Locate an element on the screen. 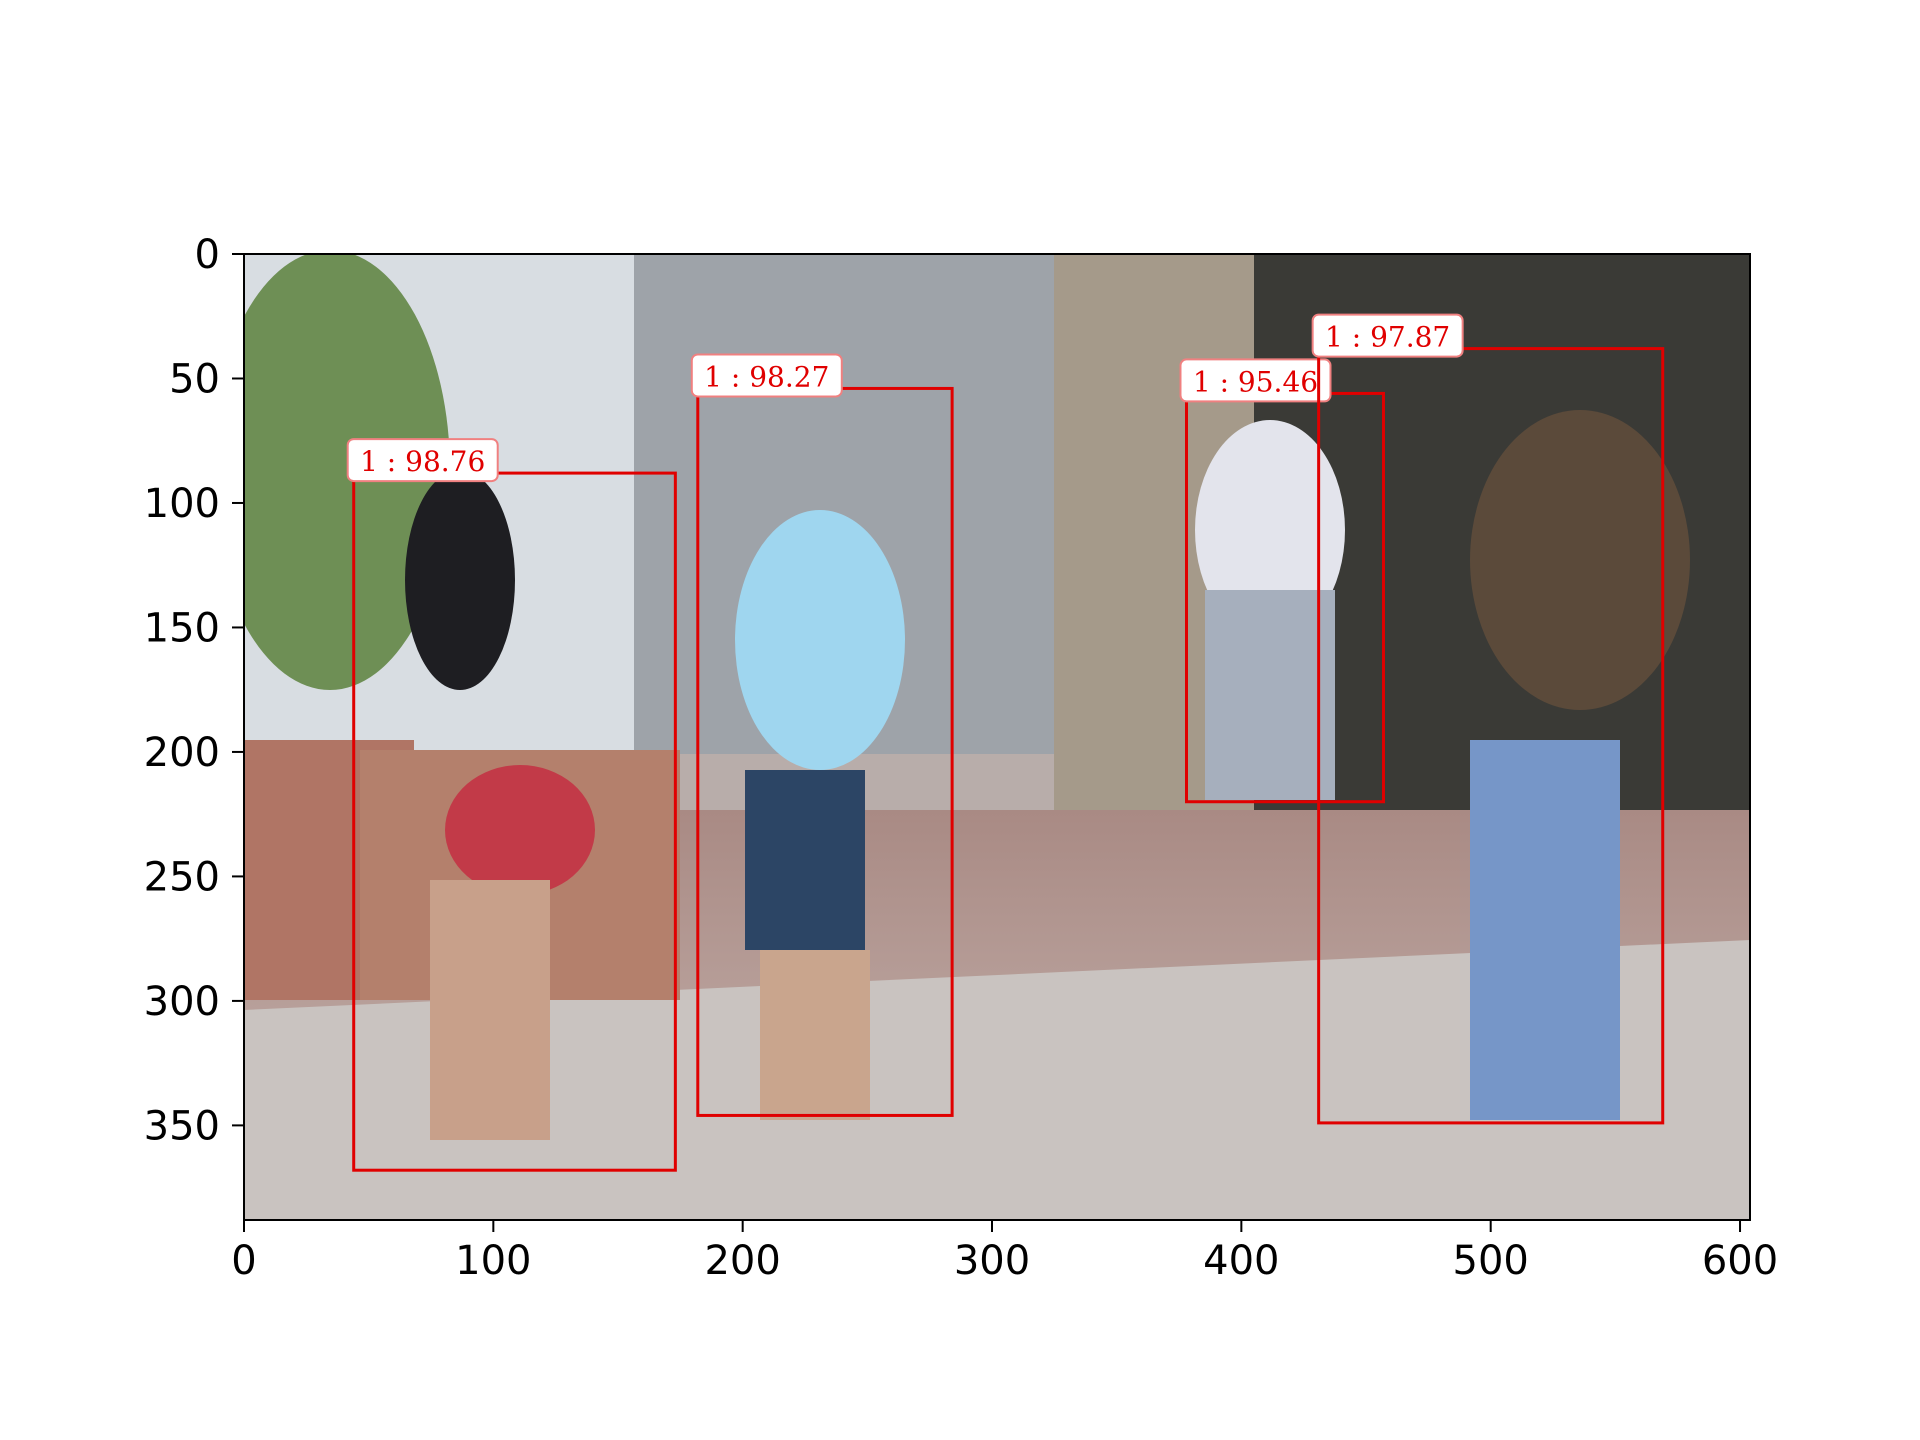  x-tick-label: 0 is located at coordinates (243, 1261).